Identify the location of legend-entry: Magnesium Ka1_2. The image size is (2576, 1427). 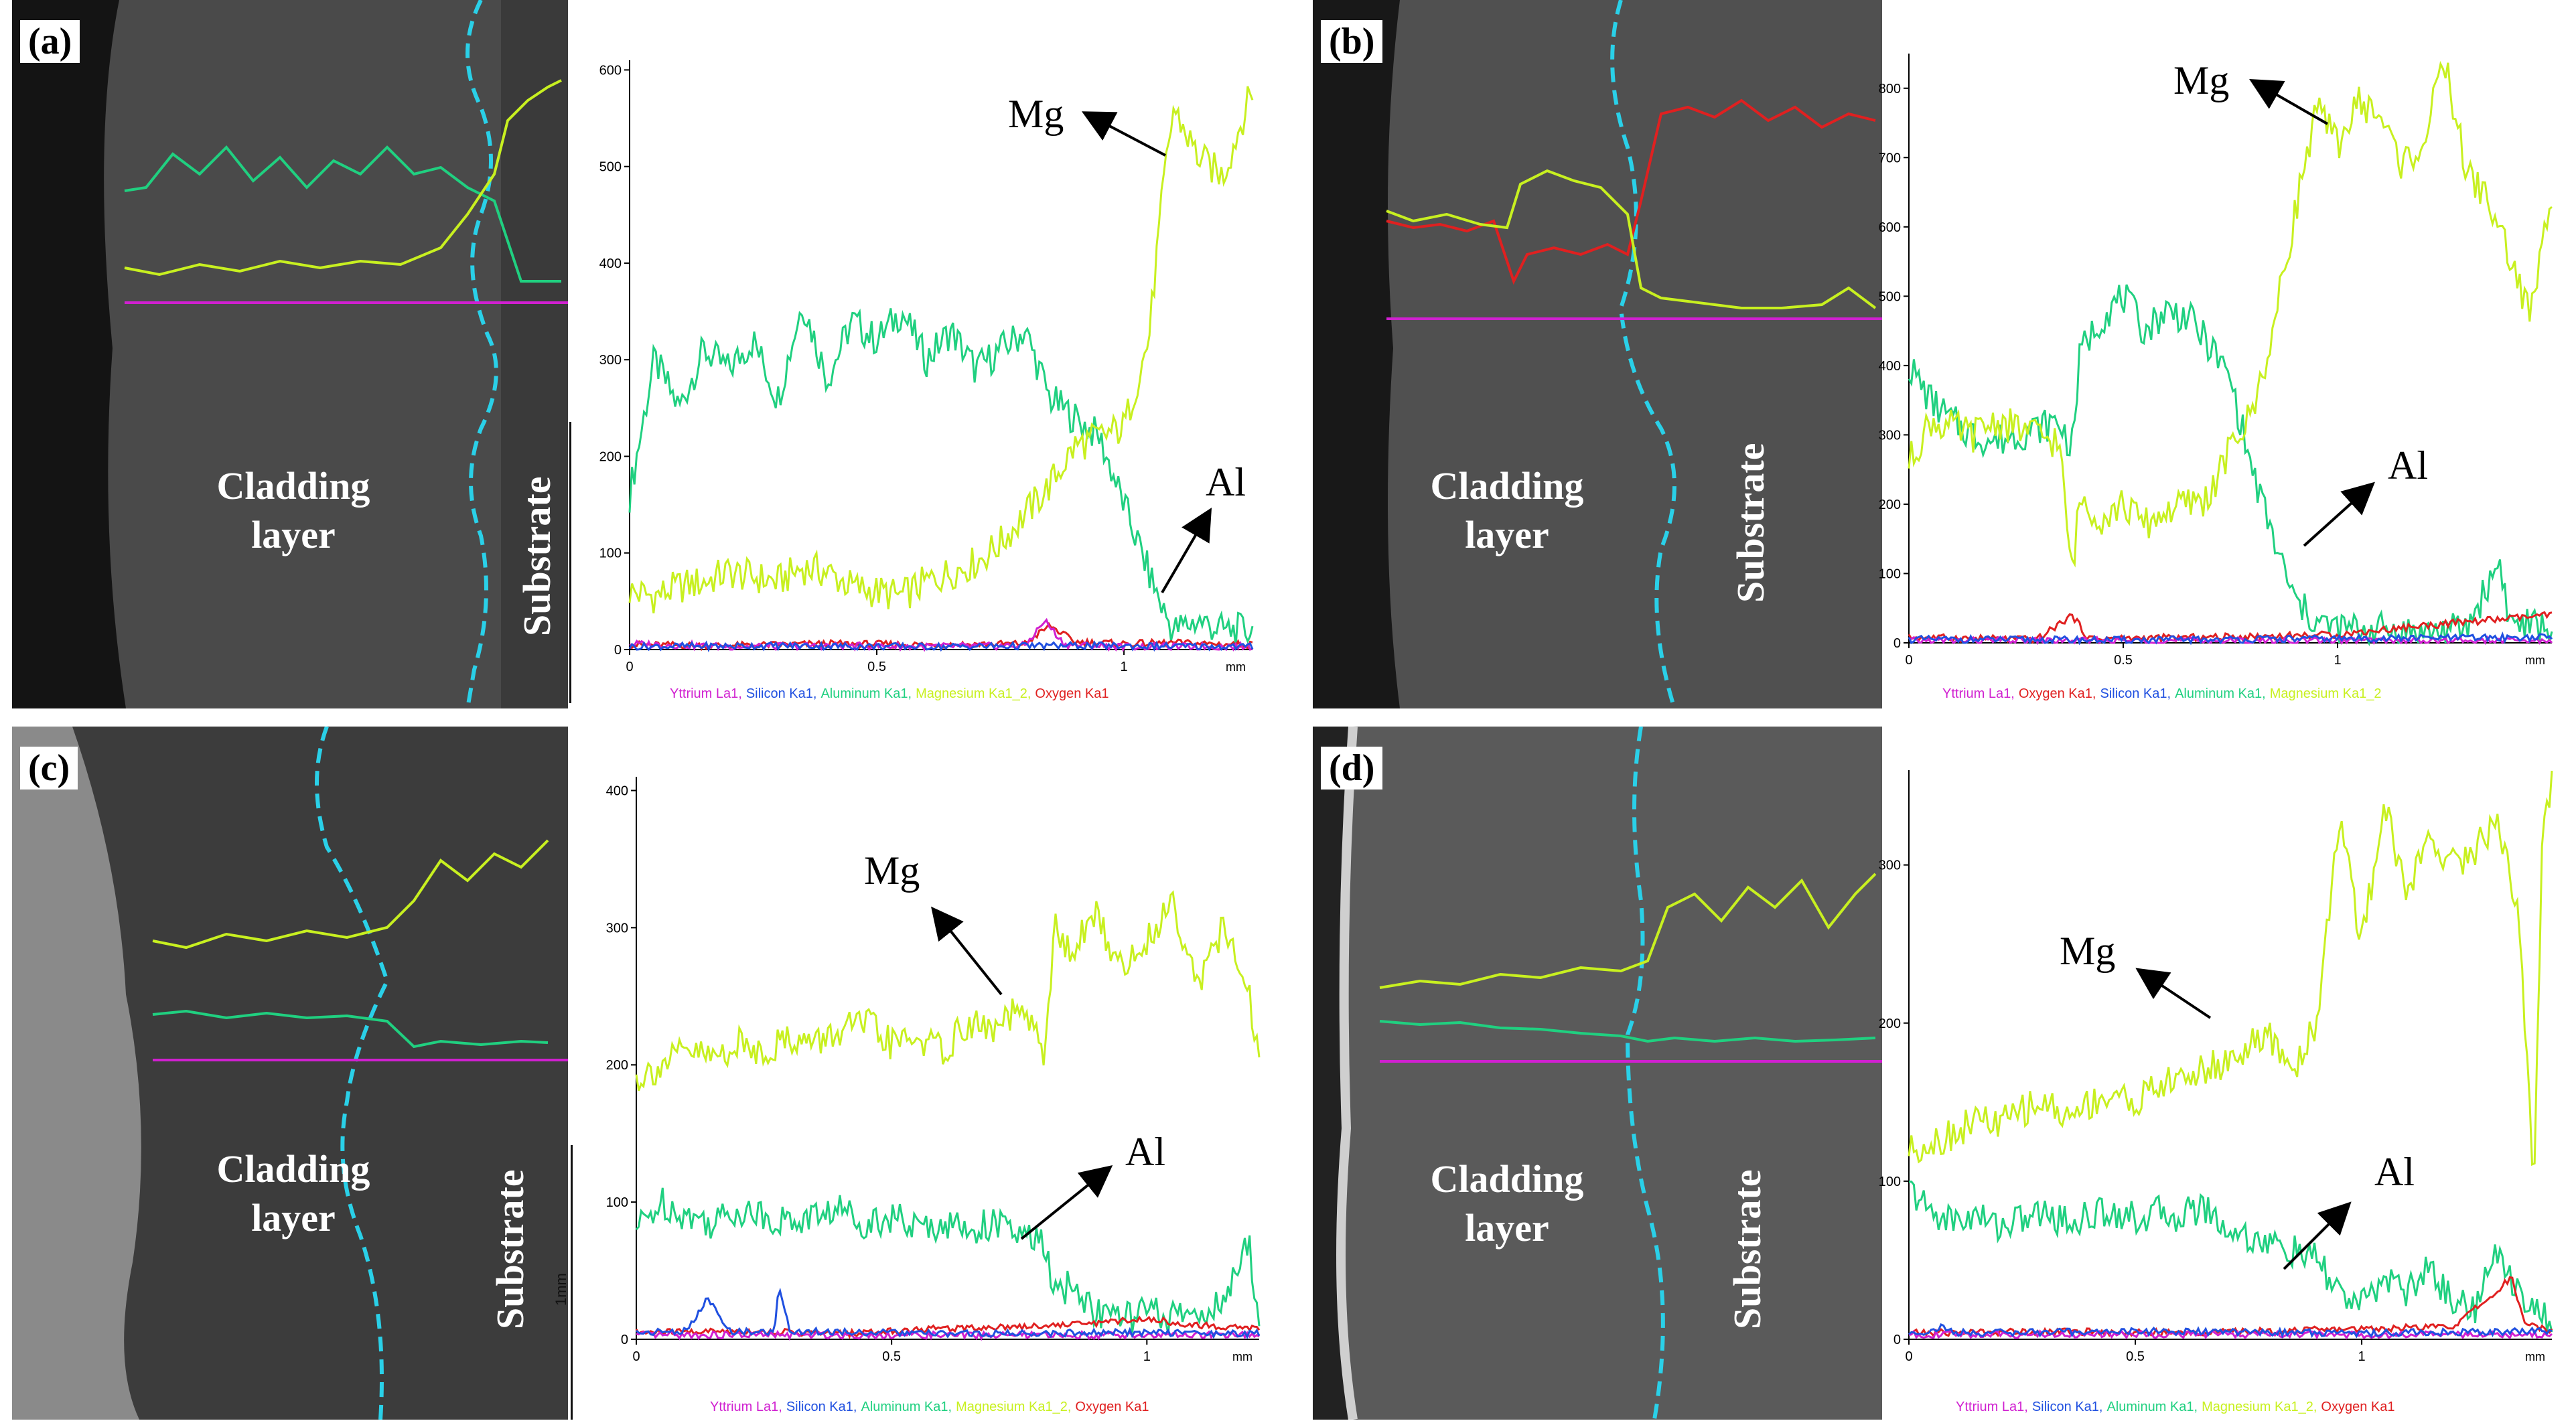
(2325, 694).